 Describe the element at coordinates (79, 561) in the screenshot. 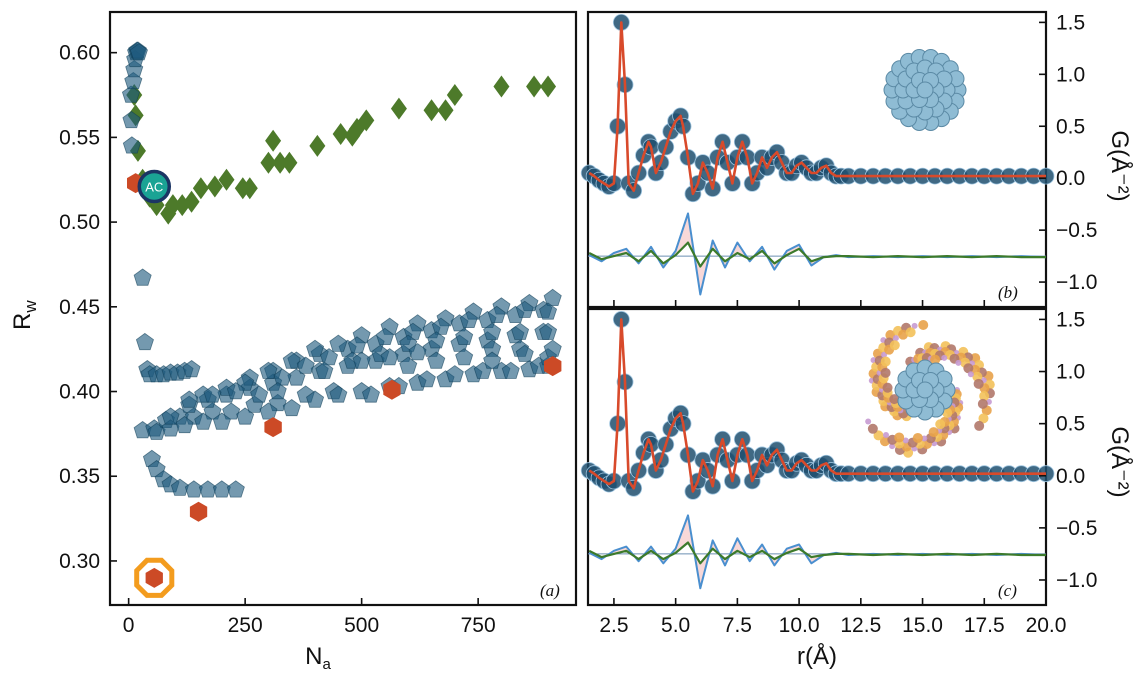

I see `ytick-label: 0.30` at that location.